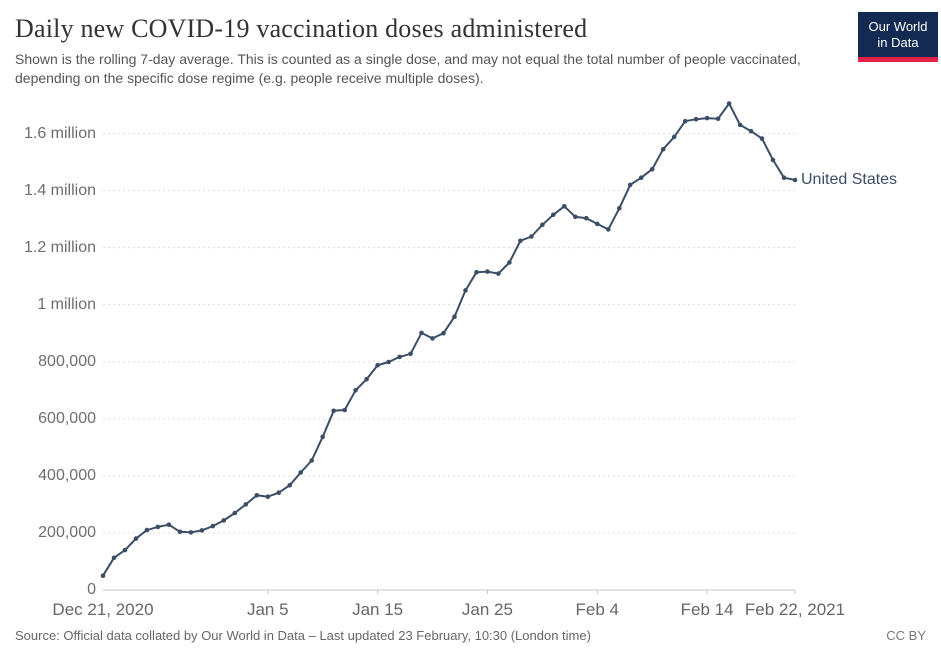 This screenshot has height=665, width=941. What do you see at coordinates (898, 42) in the screenshot?
I see `owid-logo-text-line2: in Data` at bounding box center [898, 42].